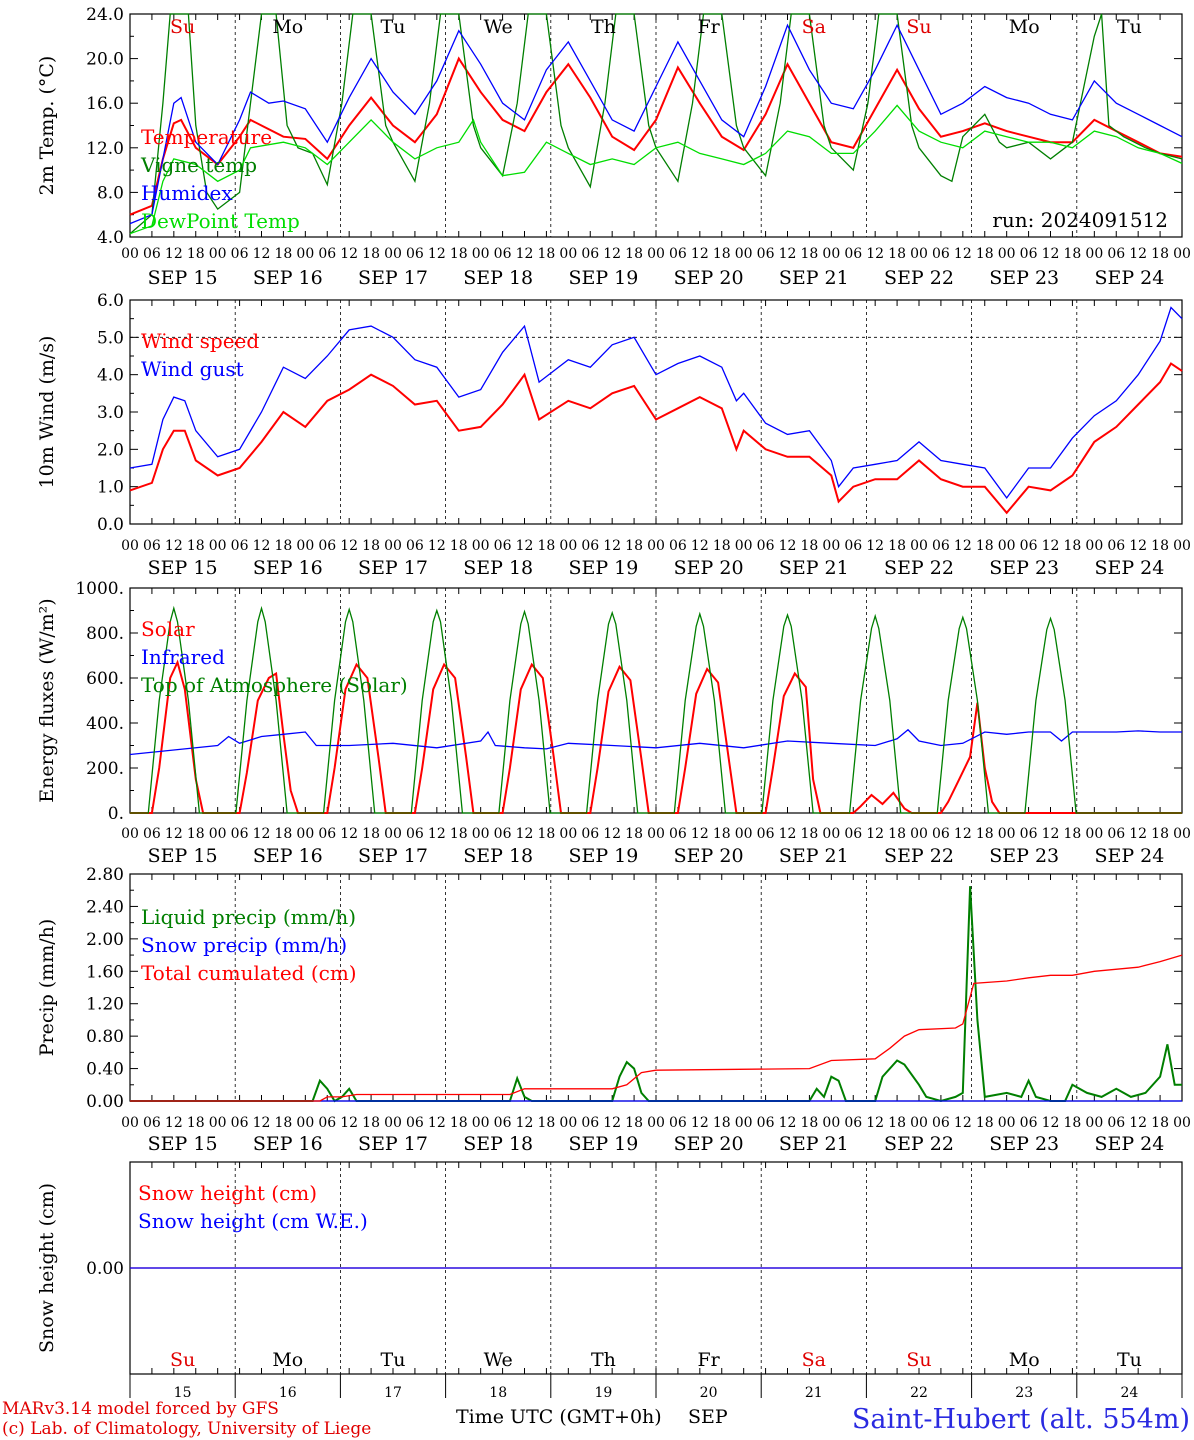 The height and width of the screenshot is (1440, 1194). I want to click on legend-entry: Snow precip (mm/h), so click(244, 945).